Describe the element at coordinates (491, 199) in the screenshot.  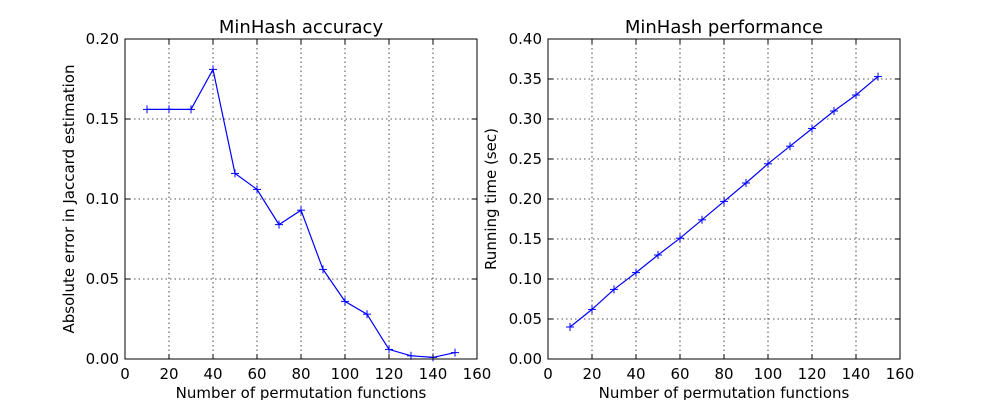
I see `y-axis-label: Running time (sec)` at that location.